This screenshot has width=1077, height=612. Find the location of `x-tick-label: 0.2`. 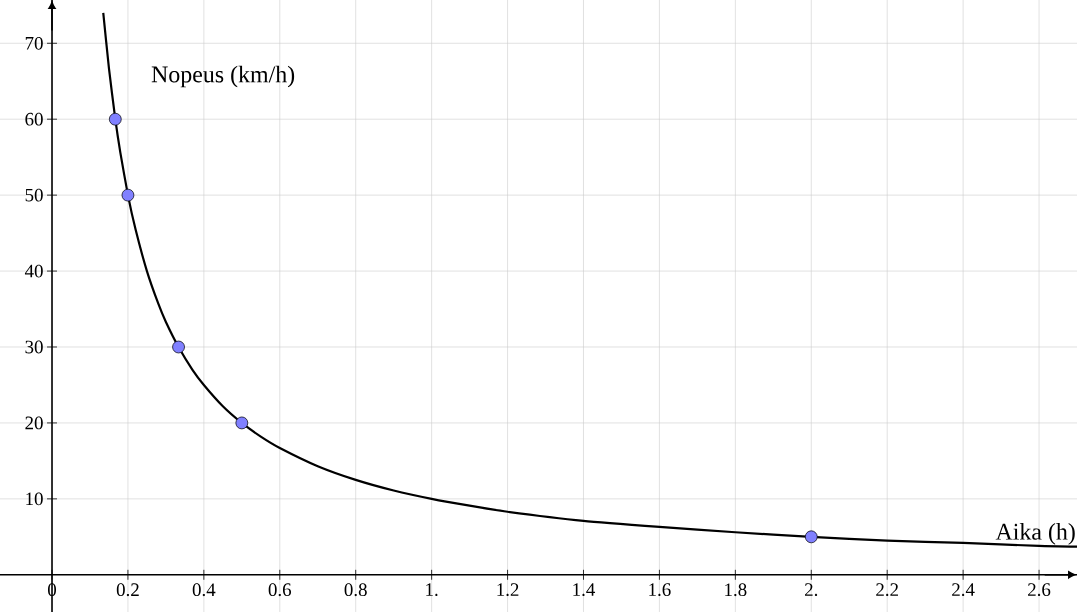

x-tick-label: 0.2 is located at coordinates (127, 590).